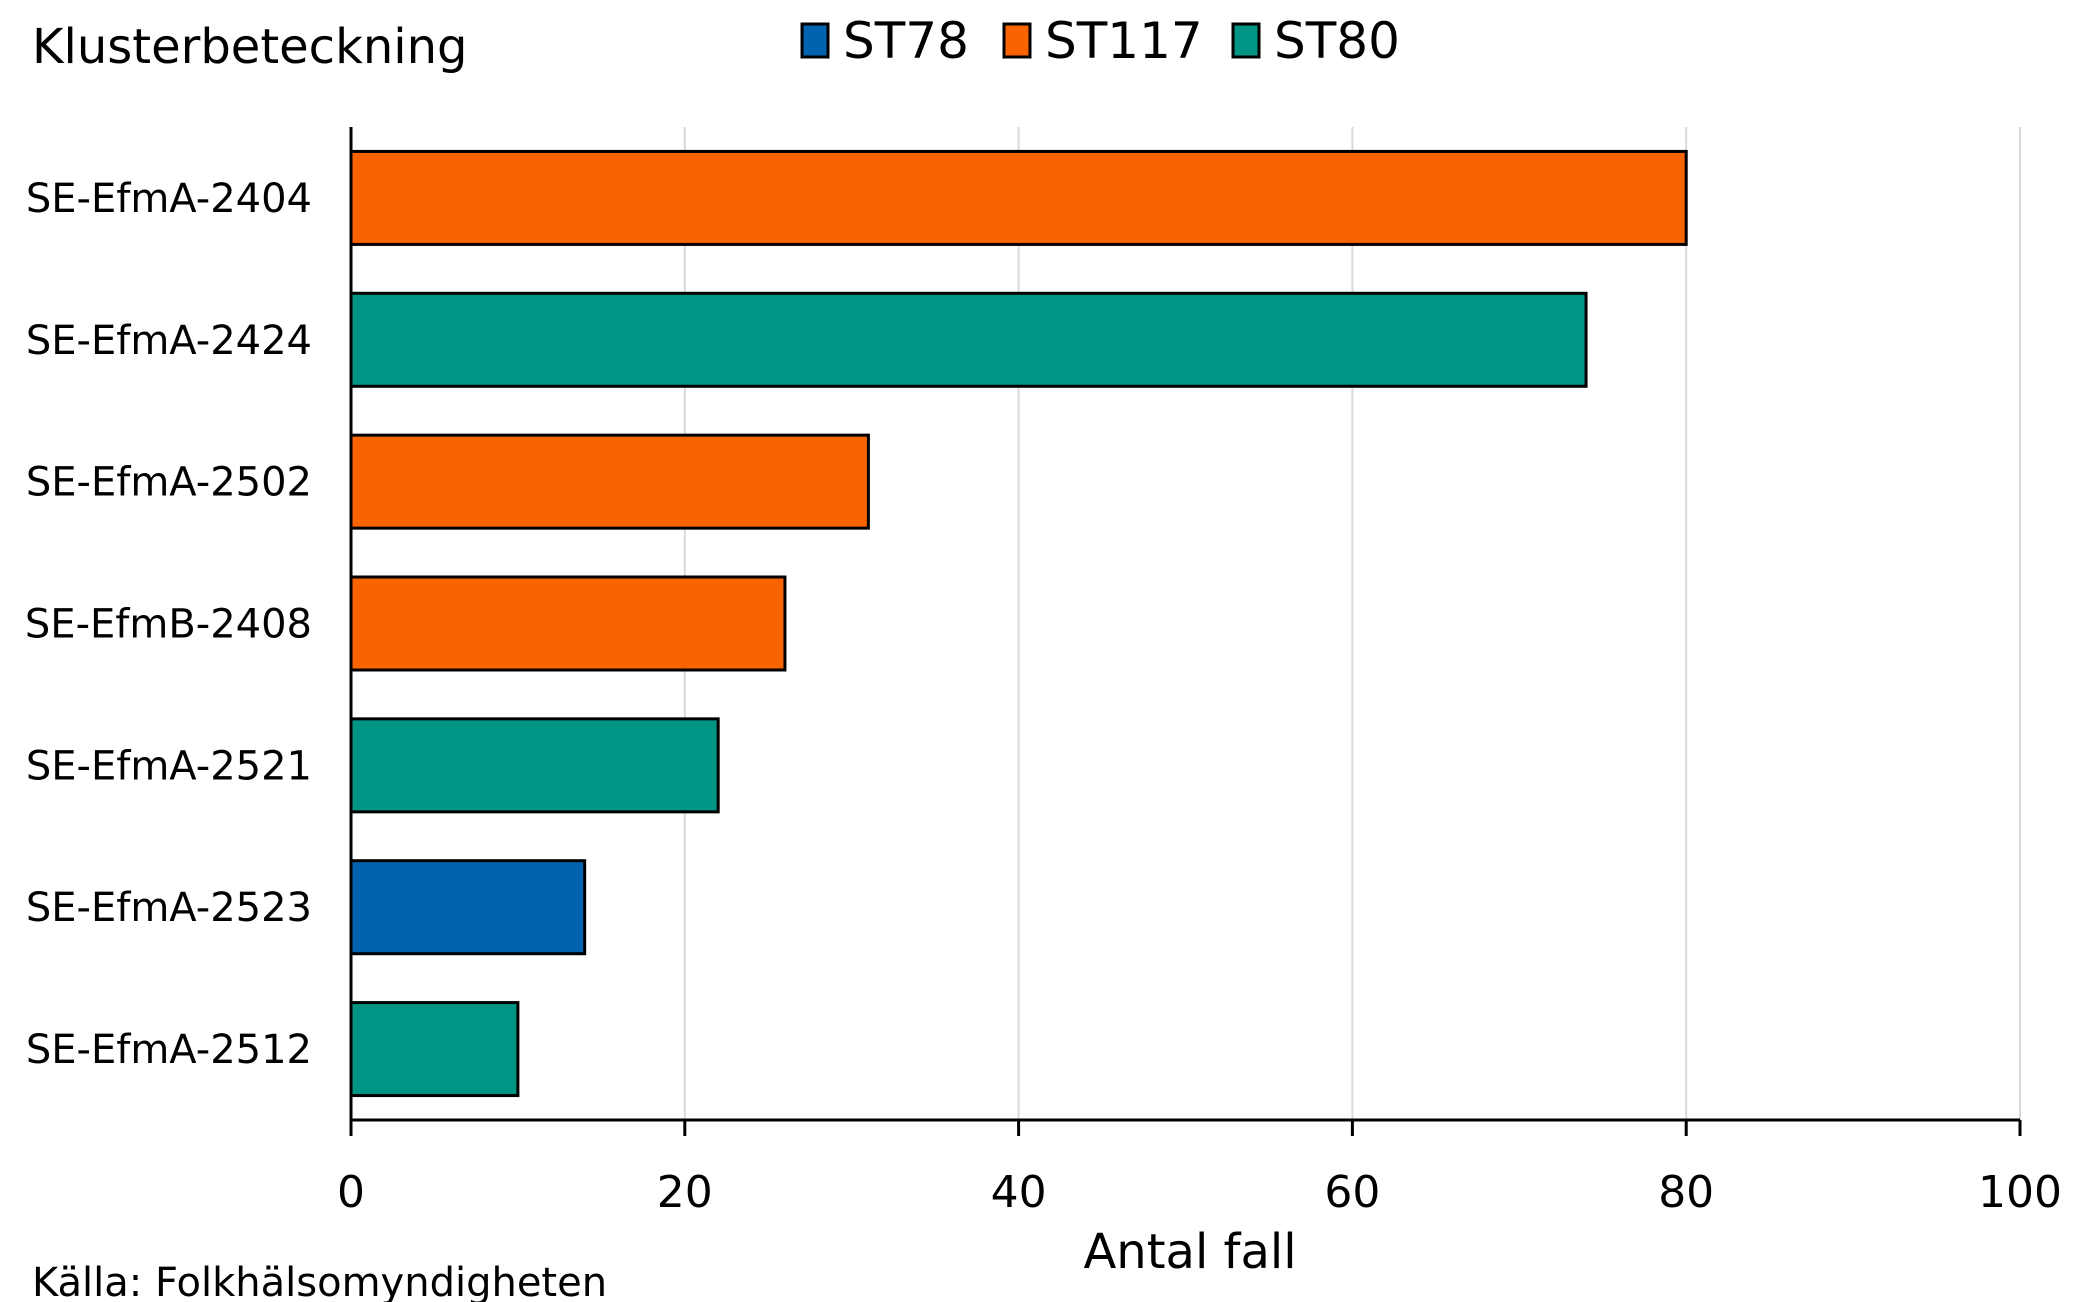 This screenshot has height=1302, width=2079. I want to click on category-label: SE-EfmB-2408, so click(168, 625).